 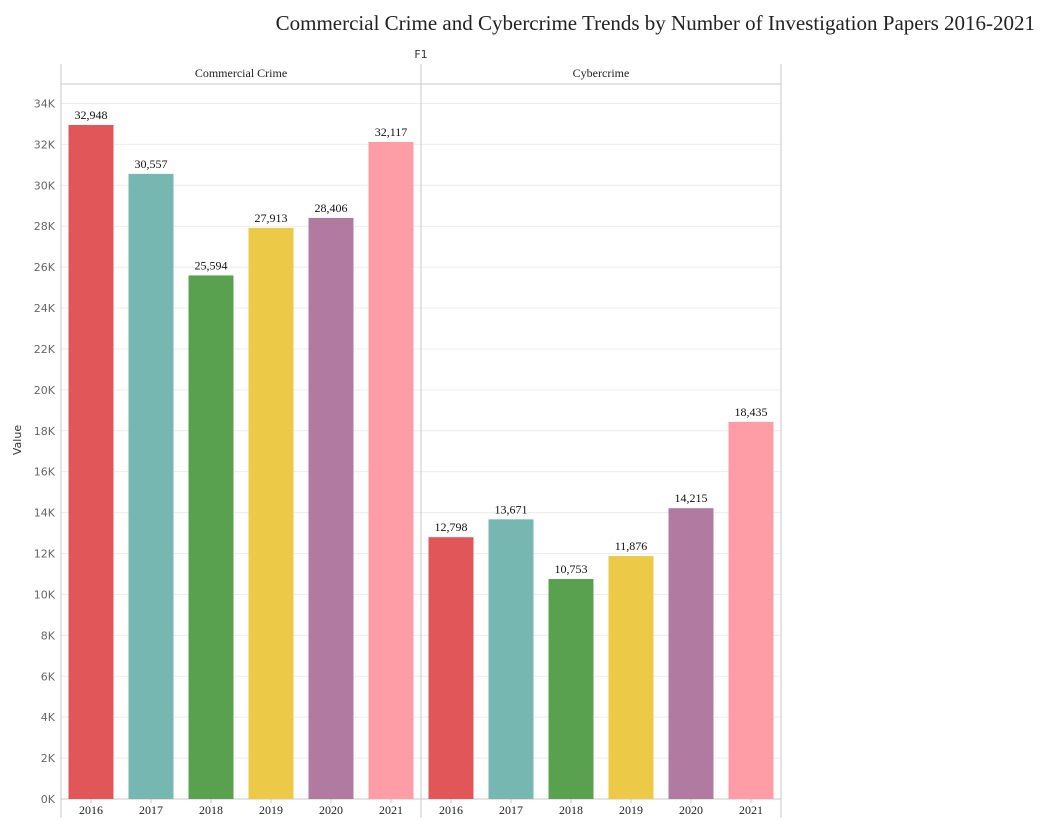 I want to click on y-tick-label: 6K, so click(x=48, y=676).